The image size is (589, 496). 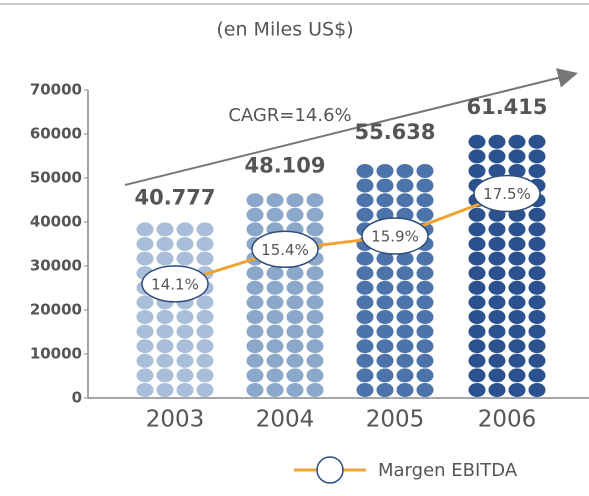 What do you see at coordinates (289, 115) in the screenshot?
I see `annotation: CAGR=14.6%` at bounding box center [289, 115].